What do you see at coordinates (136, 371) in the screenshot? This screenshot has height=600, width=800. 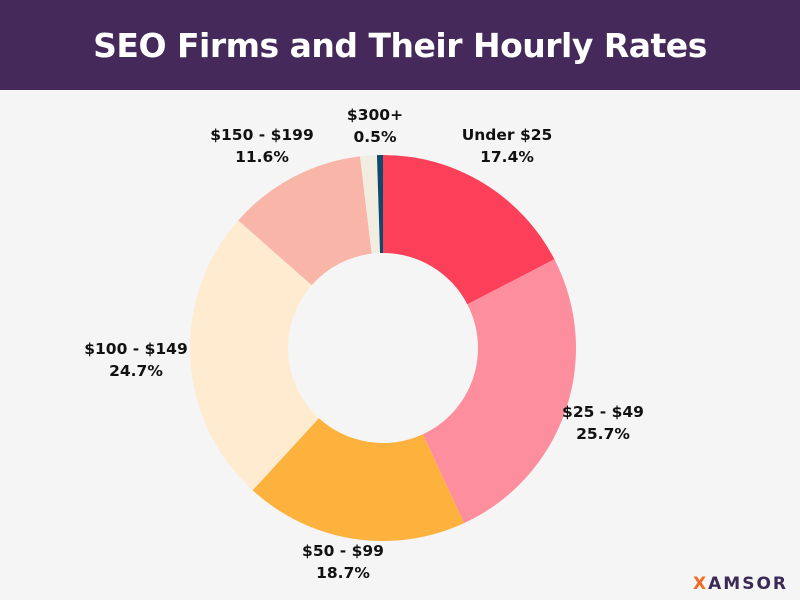 I see `slice-value-label: 24.7%` at bounding box center [136, 371].